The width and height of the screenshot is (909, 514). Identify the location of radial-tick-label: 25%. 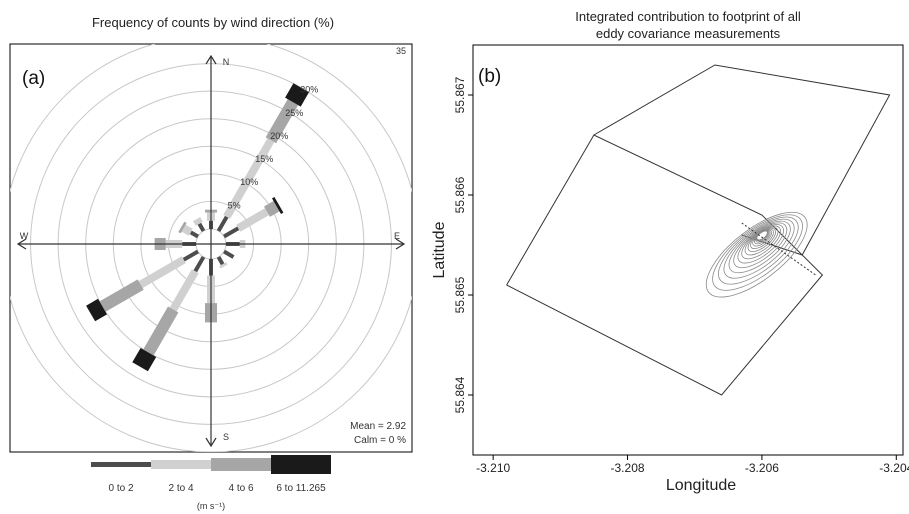
(294, 113).